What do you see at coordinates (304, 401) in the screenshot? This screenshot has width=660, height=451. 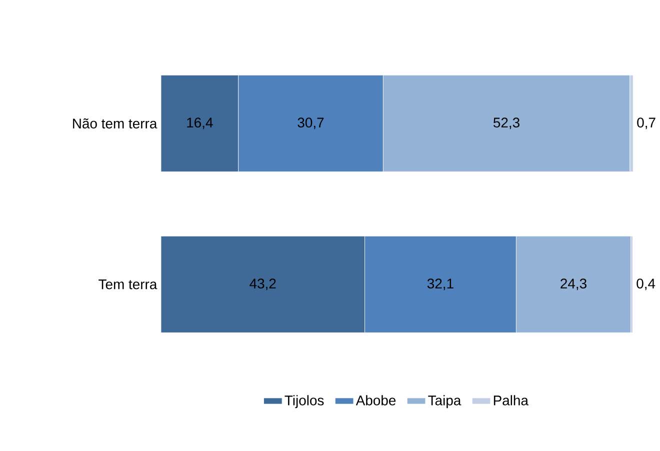 I see `legend-label: Tijolos` at bounding box center [304, 401].